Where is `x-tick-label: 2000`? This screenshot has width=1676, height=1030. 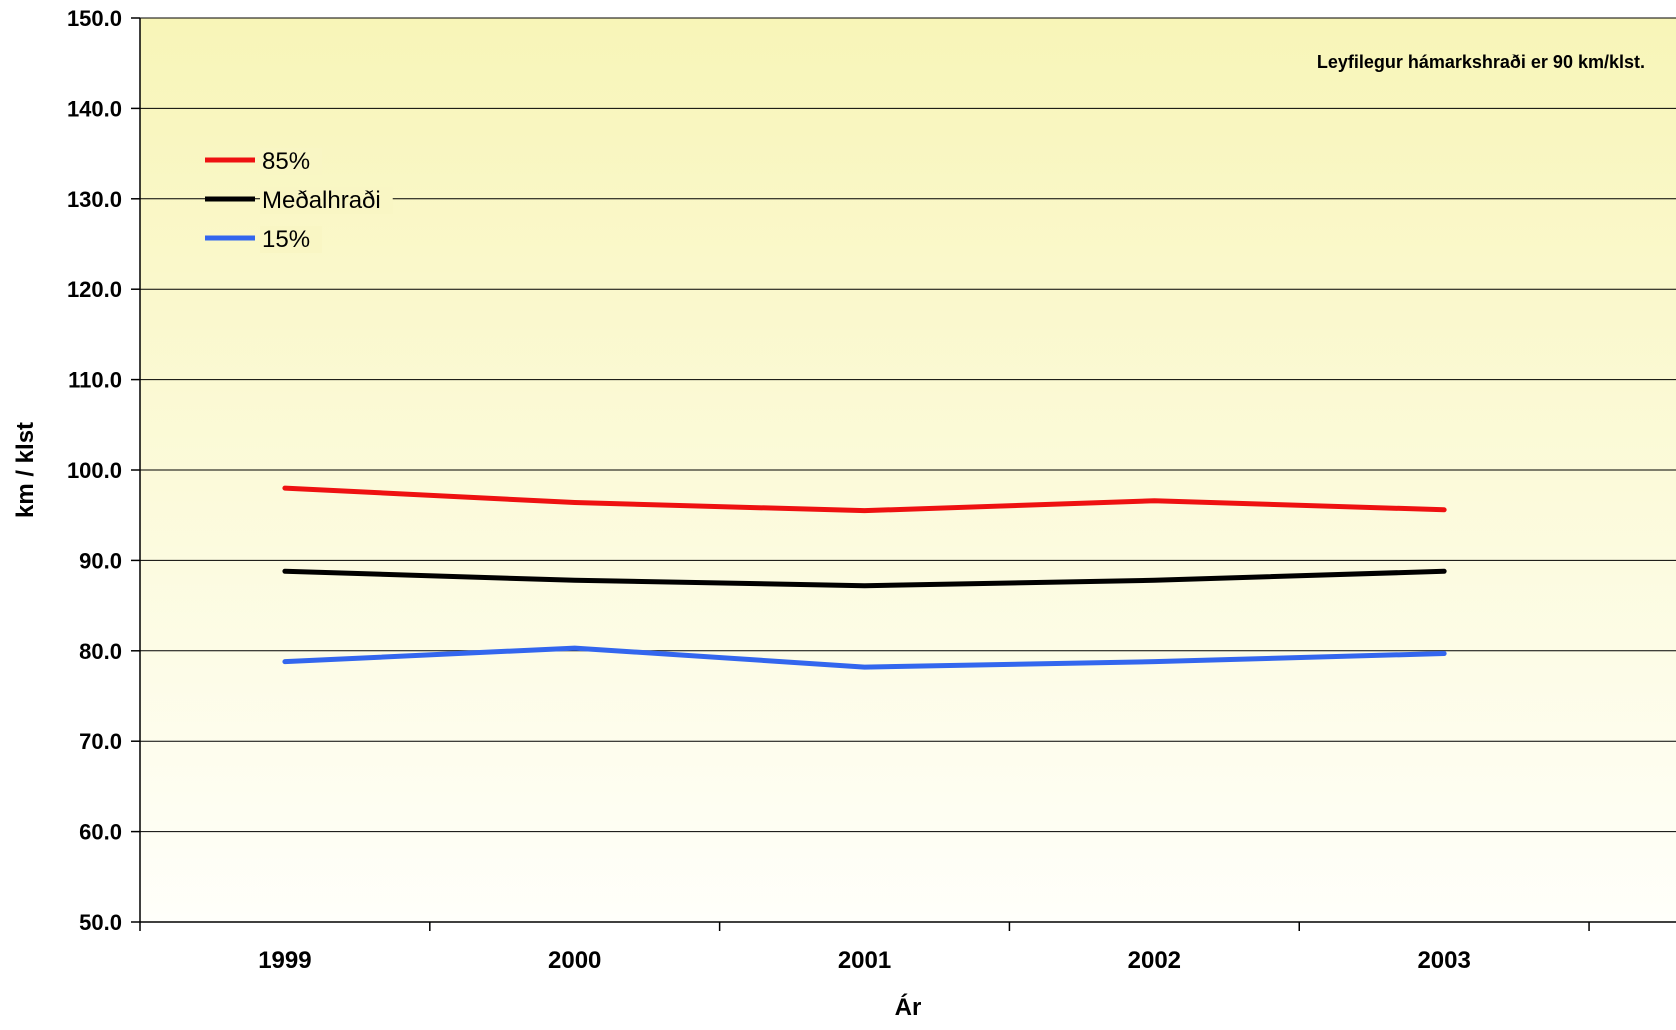 x-tick-label: 2000 is located at coordinates (574, 960).